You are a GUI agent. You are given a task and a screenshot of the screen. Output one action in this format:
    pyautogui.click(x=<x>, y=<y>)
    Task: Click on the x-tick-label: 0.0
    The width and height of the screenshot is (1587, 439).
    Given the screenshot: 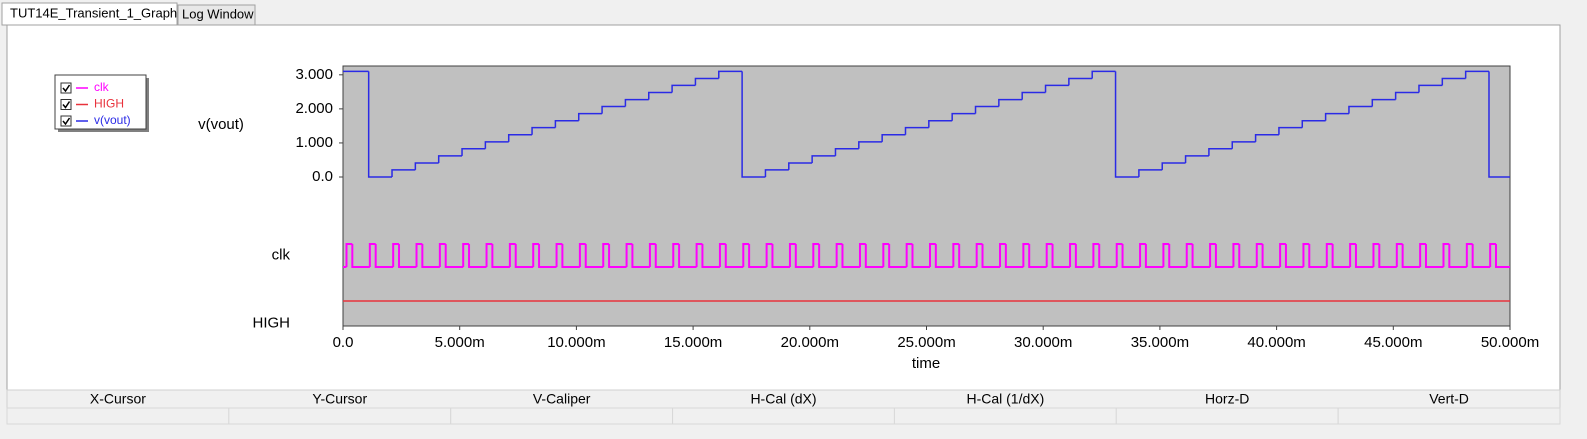 What is the action you would take?
    pyautogui.click(x=343, y=342)
    